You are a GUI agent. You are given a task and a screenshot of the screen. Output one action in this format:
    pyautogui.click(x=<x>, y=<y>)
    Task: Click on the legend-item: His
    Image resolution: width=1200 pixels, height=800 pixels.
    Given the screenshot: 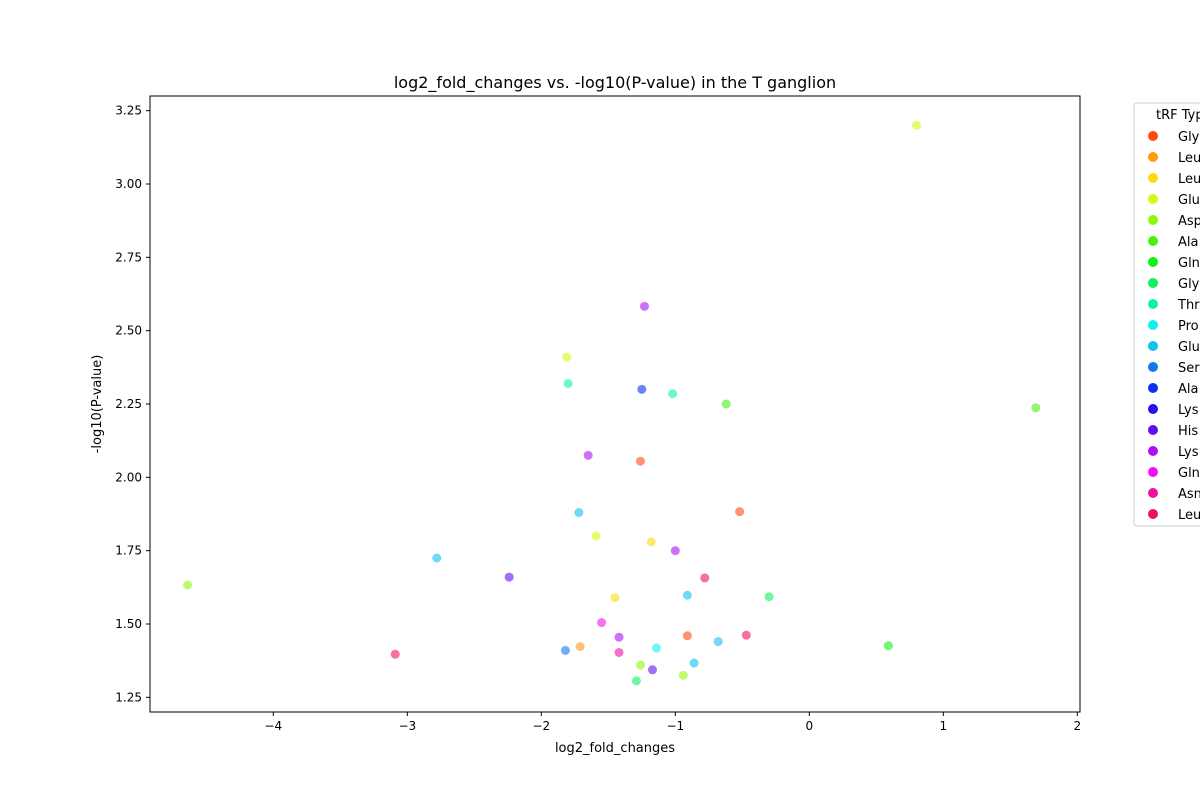 What is the action you would take?
    pyautogui.click(x=1173, y=431)
    